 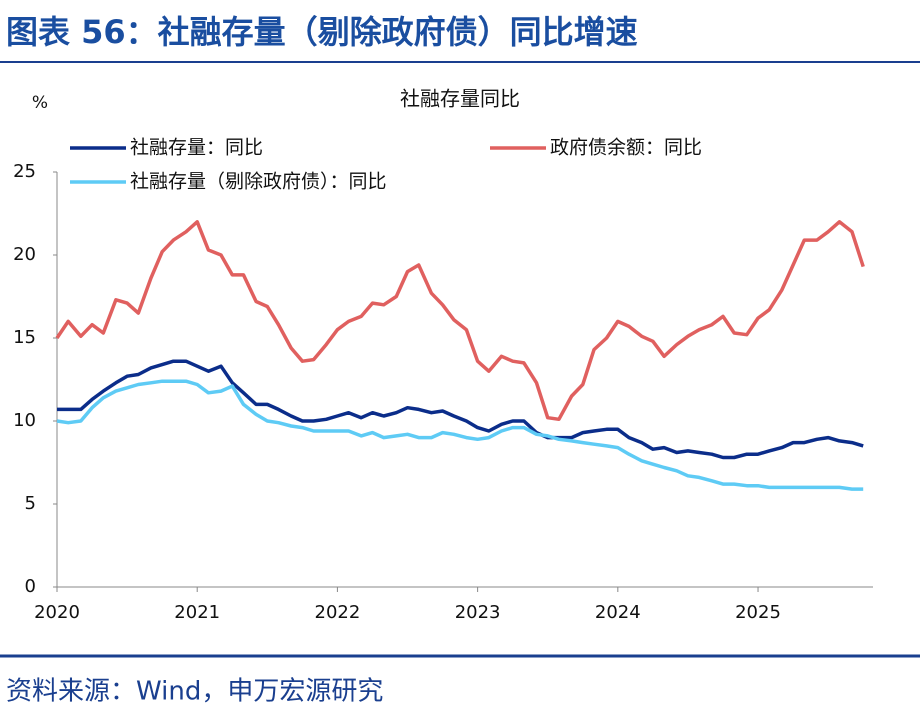 What do you see at coordinates (194, 692) in the screenshot?
I see `footer-source: 资料来源：Wind，申万宏源研究` at bounding box center [194, 692].